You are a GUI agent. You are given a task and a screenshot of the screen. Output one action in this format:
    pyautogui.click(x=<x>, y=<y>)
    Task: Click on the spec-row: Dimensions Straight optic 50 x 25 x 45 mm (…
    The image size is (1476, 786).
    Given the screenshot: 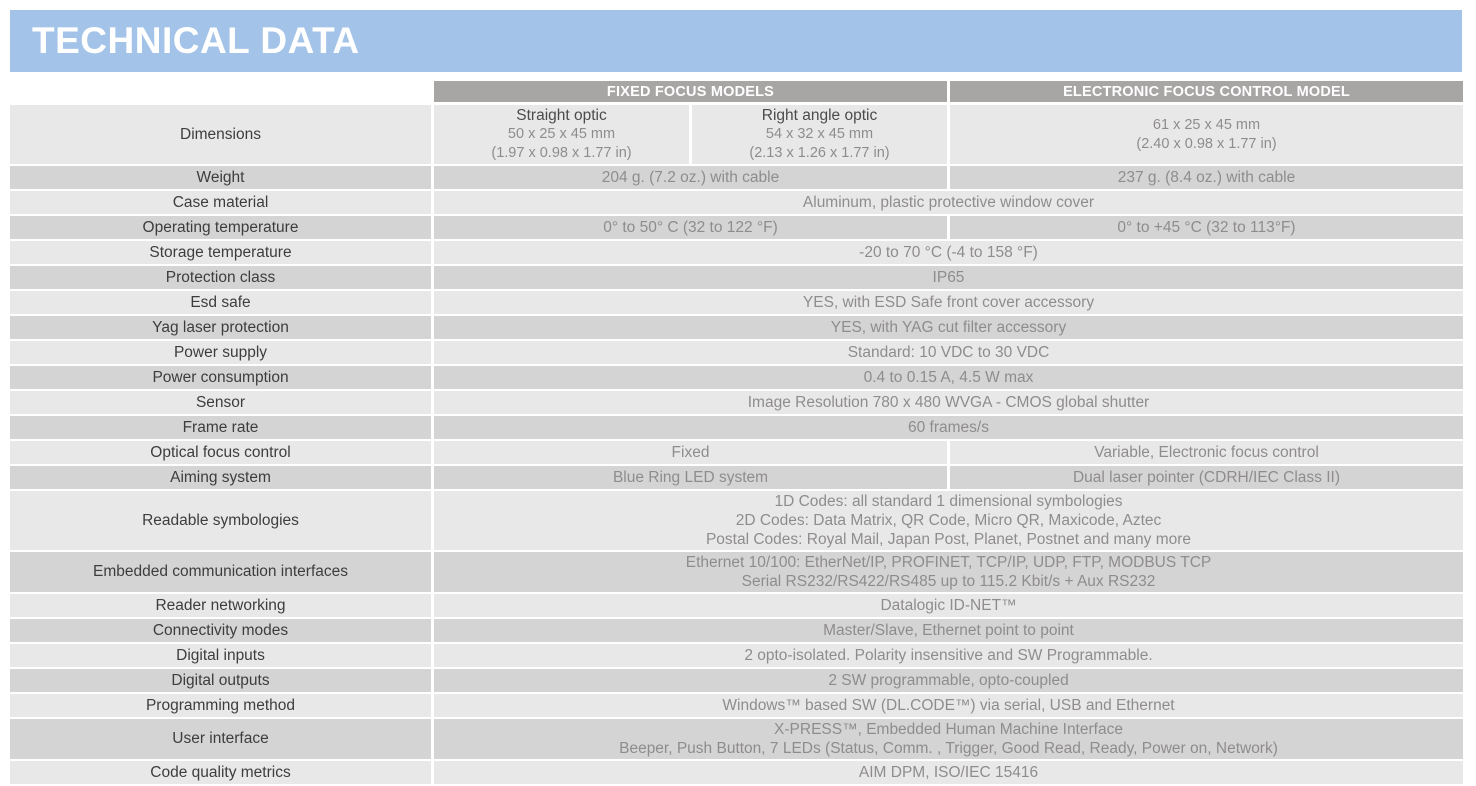 What is the action you would take?
    pyautogui.click(x=736, y=134)
    